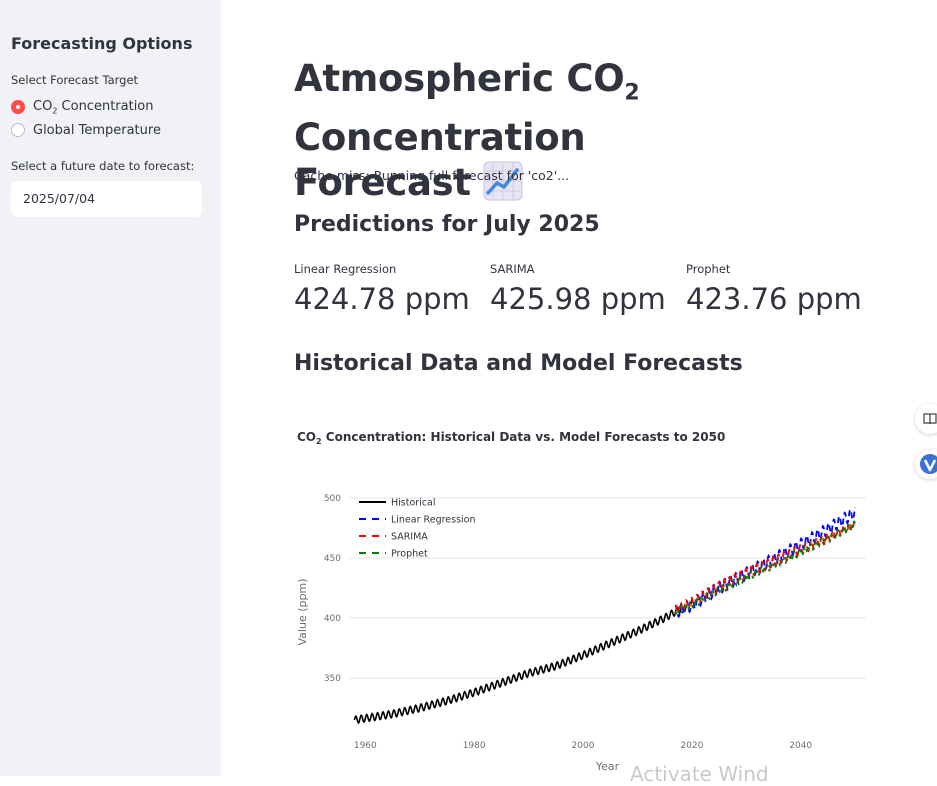  What do you see at coordinates (332, 619) in the screenshot?
I see `y-tick-label: 400` at bounding box center [332, 619].